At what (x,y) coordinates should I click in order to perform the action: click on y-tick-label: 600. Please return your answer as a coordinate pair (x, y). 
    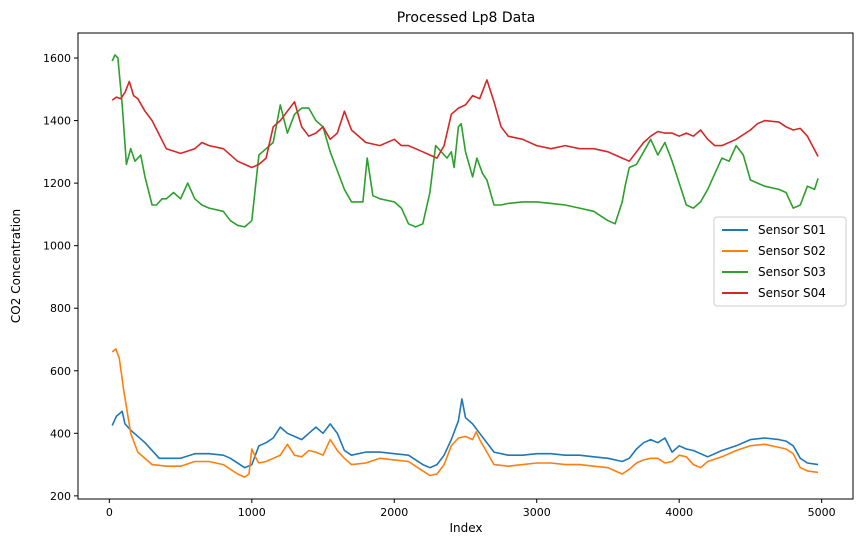
    Looking at the image, I should click on (60, 371).